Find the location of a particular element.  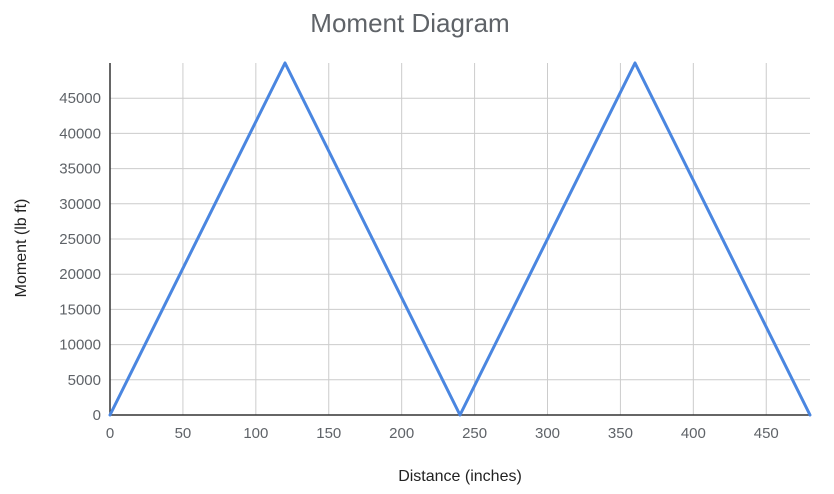

x-tick-label: 50 is located at coordinates (183, 433).